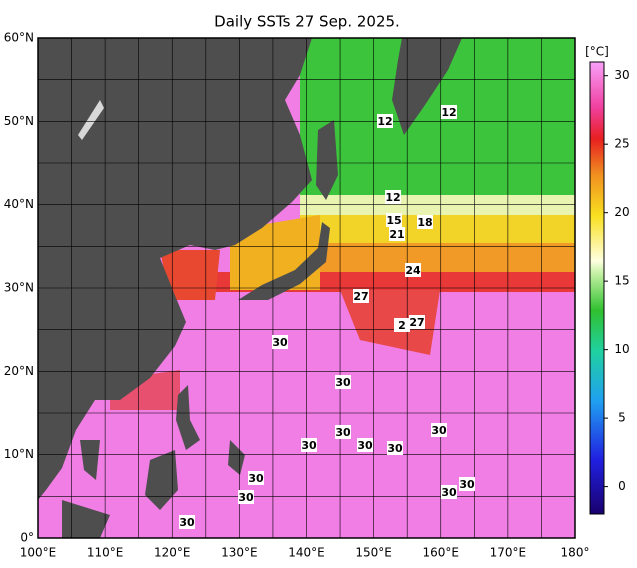 The width and height of the screenshot is (637, 568). I want to click on map-title: Daily SSTs 27 Sep. 2025., so click(307, 22).